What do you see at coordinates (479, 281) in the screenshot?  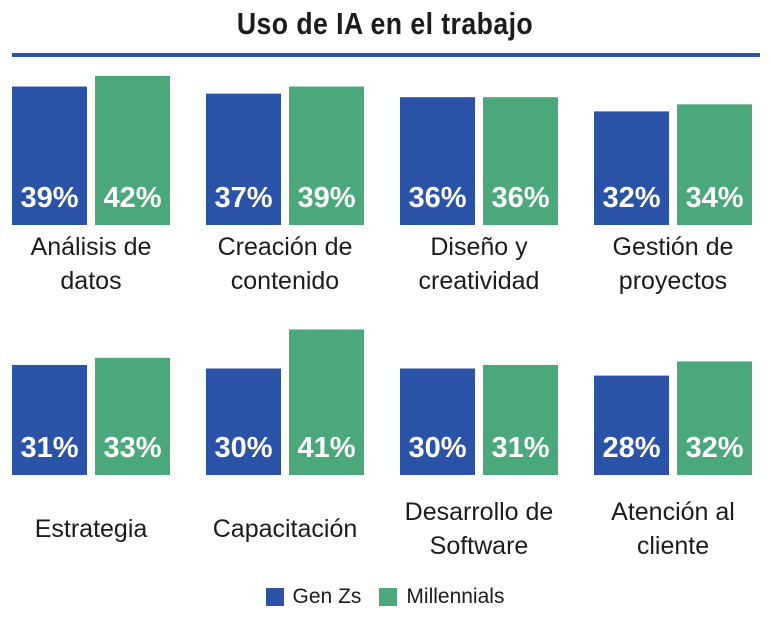 I see `category-label-3-line-2: creatividad` at bounding box center [479, 281].